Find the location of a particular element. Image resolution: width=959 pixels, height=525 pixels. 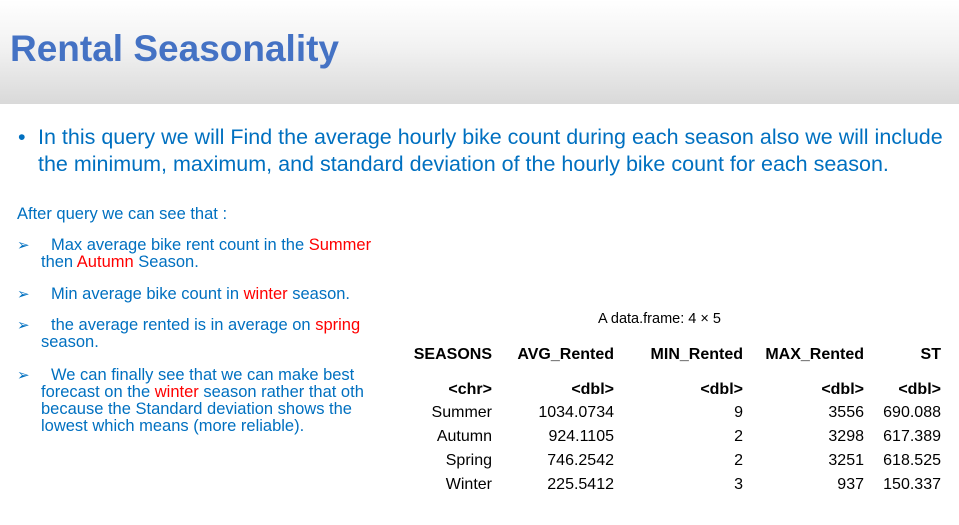

table-cell-seasons: Autumn is located at coordinates (464, 436).